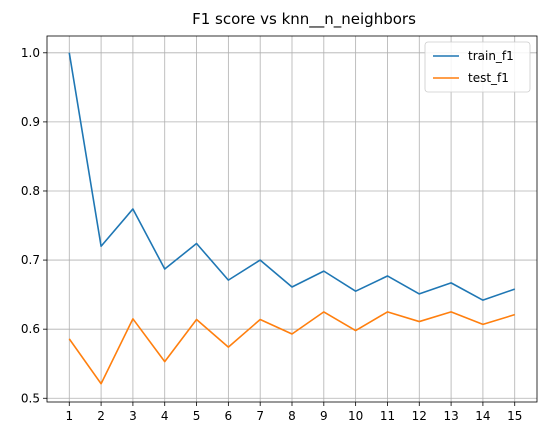  What do you see at coordinates (229, 416) in the screenshot?
I see `x-tick-label: 6` at bounding box center [229, 416].